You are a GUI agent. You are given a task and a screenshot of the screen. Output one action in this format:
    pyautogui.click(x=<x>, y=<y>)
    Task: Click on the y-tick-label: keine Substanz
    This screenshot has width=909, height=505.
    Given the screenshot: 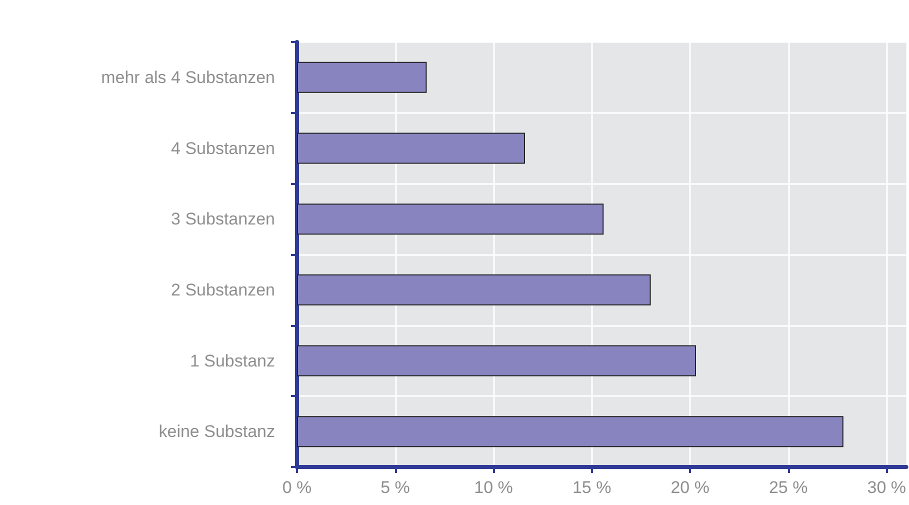 What is the action you would take?
    pyautogui.click(x=216, y=432)
    